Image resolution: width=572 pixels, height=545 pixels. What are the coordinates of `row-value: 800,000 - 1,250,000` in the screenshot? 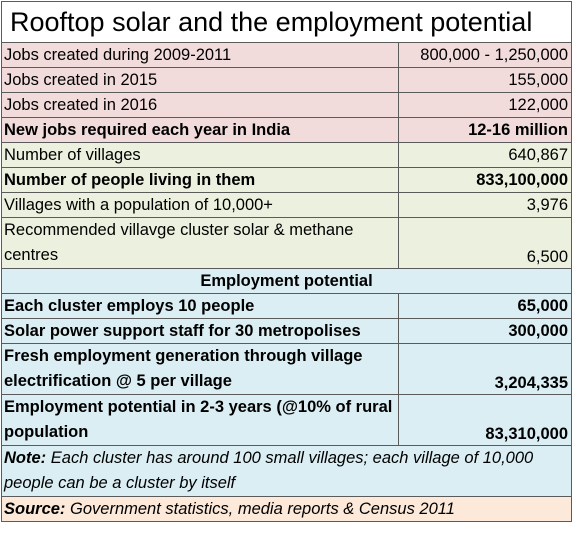 It's located at (484, 55).